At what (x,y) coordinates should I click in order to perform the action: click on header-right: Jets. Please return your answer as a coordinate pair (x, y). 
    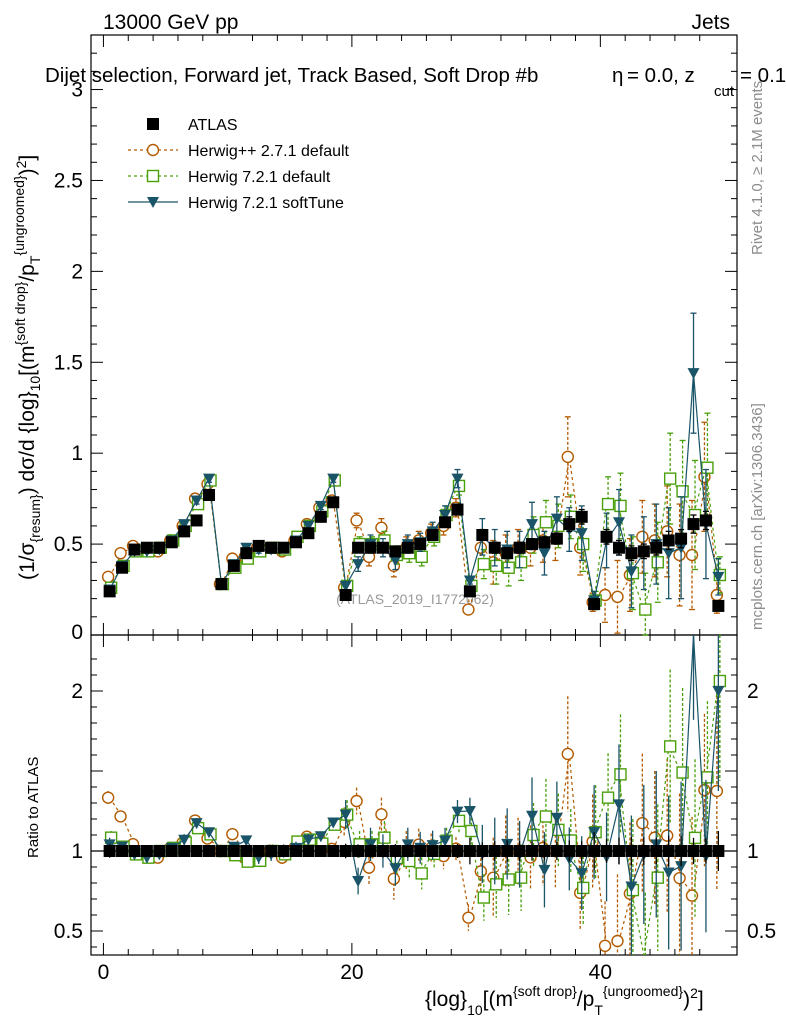
    Looking at the image, I should click on (710, 22).